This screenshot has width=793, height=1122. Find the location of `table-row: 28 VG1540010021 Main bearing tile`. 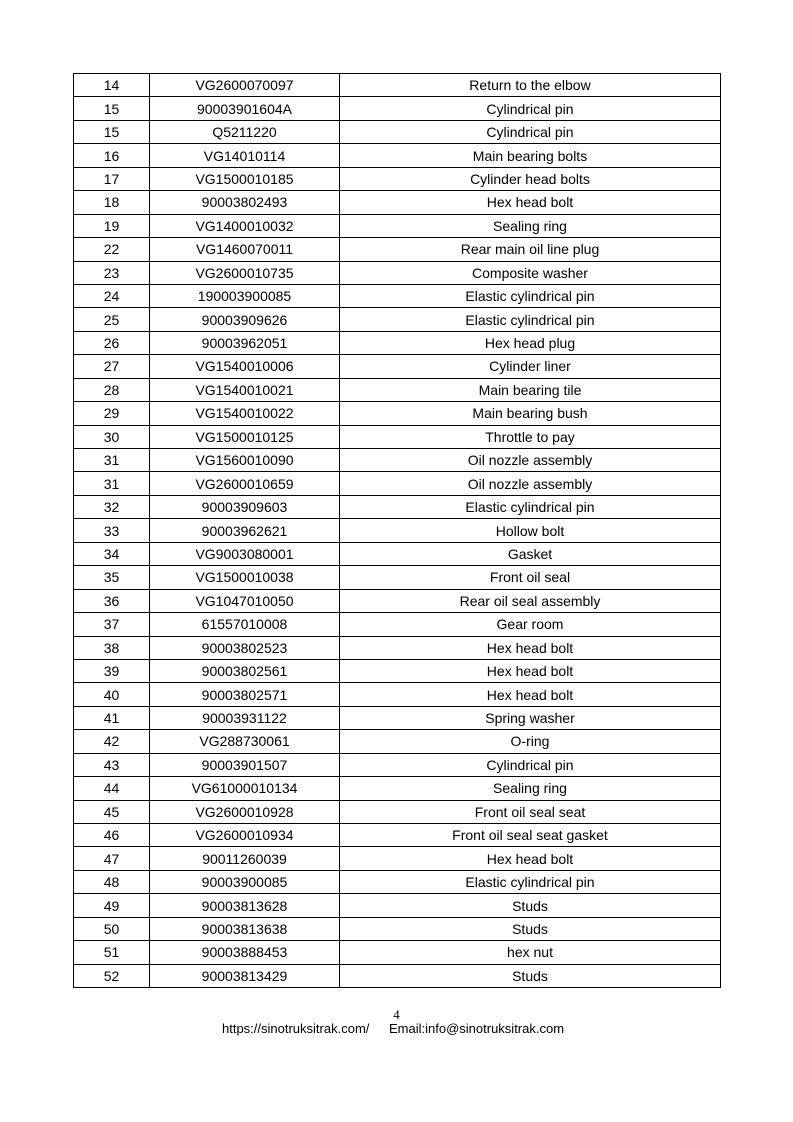

table-row: 28 VG1540010021 Main bearing tile is located at coordinates (397, 390).